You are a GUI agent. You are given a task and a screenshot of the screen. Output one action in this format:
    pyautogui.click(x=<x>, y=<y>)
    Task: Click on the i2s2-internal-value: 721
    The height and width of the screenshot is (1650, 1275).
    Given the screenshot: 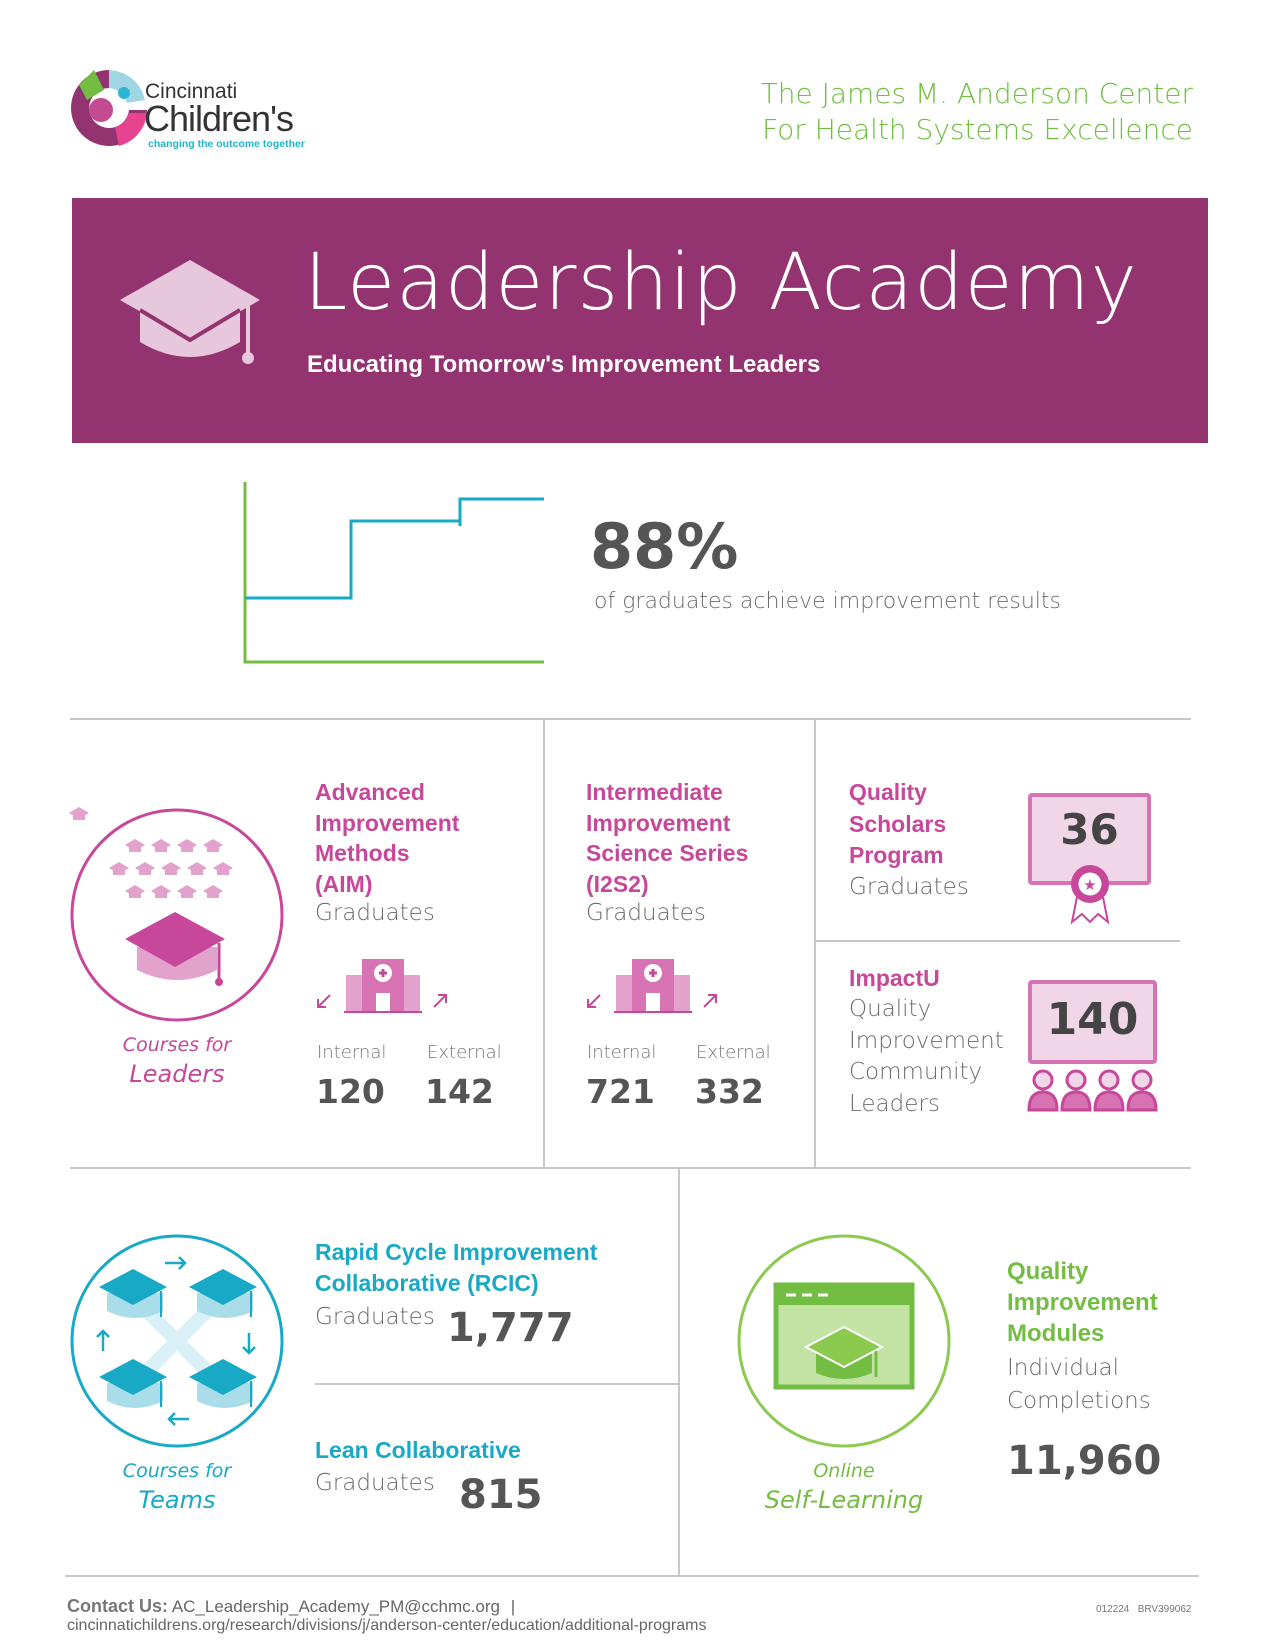 What is the action you would take?
    pyautogui.click(x=620, y=1091)
    